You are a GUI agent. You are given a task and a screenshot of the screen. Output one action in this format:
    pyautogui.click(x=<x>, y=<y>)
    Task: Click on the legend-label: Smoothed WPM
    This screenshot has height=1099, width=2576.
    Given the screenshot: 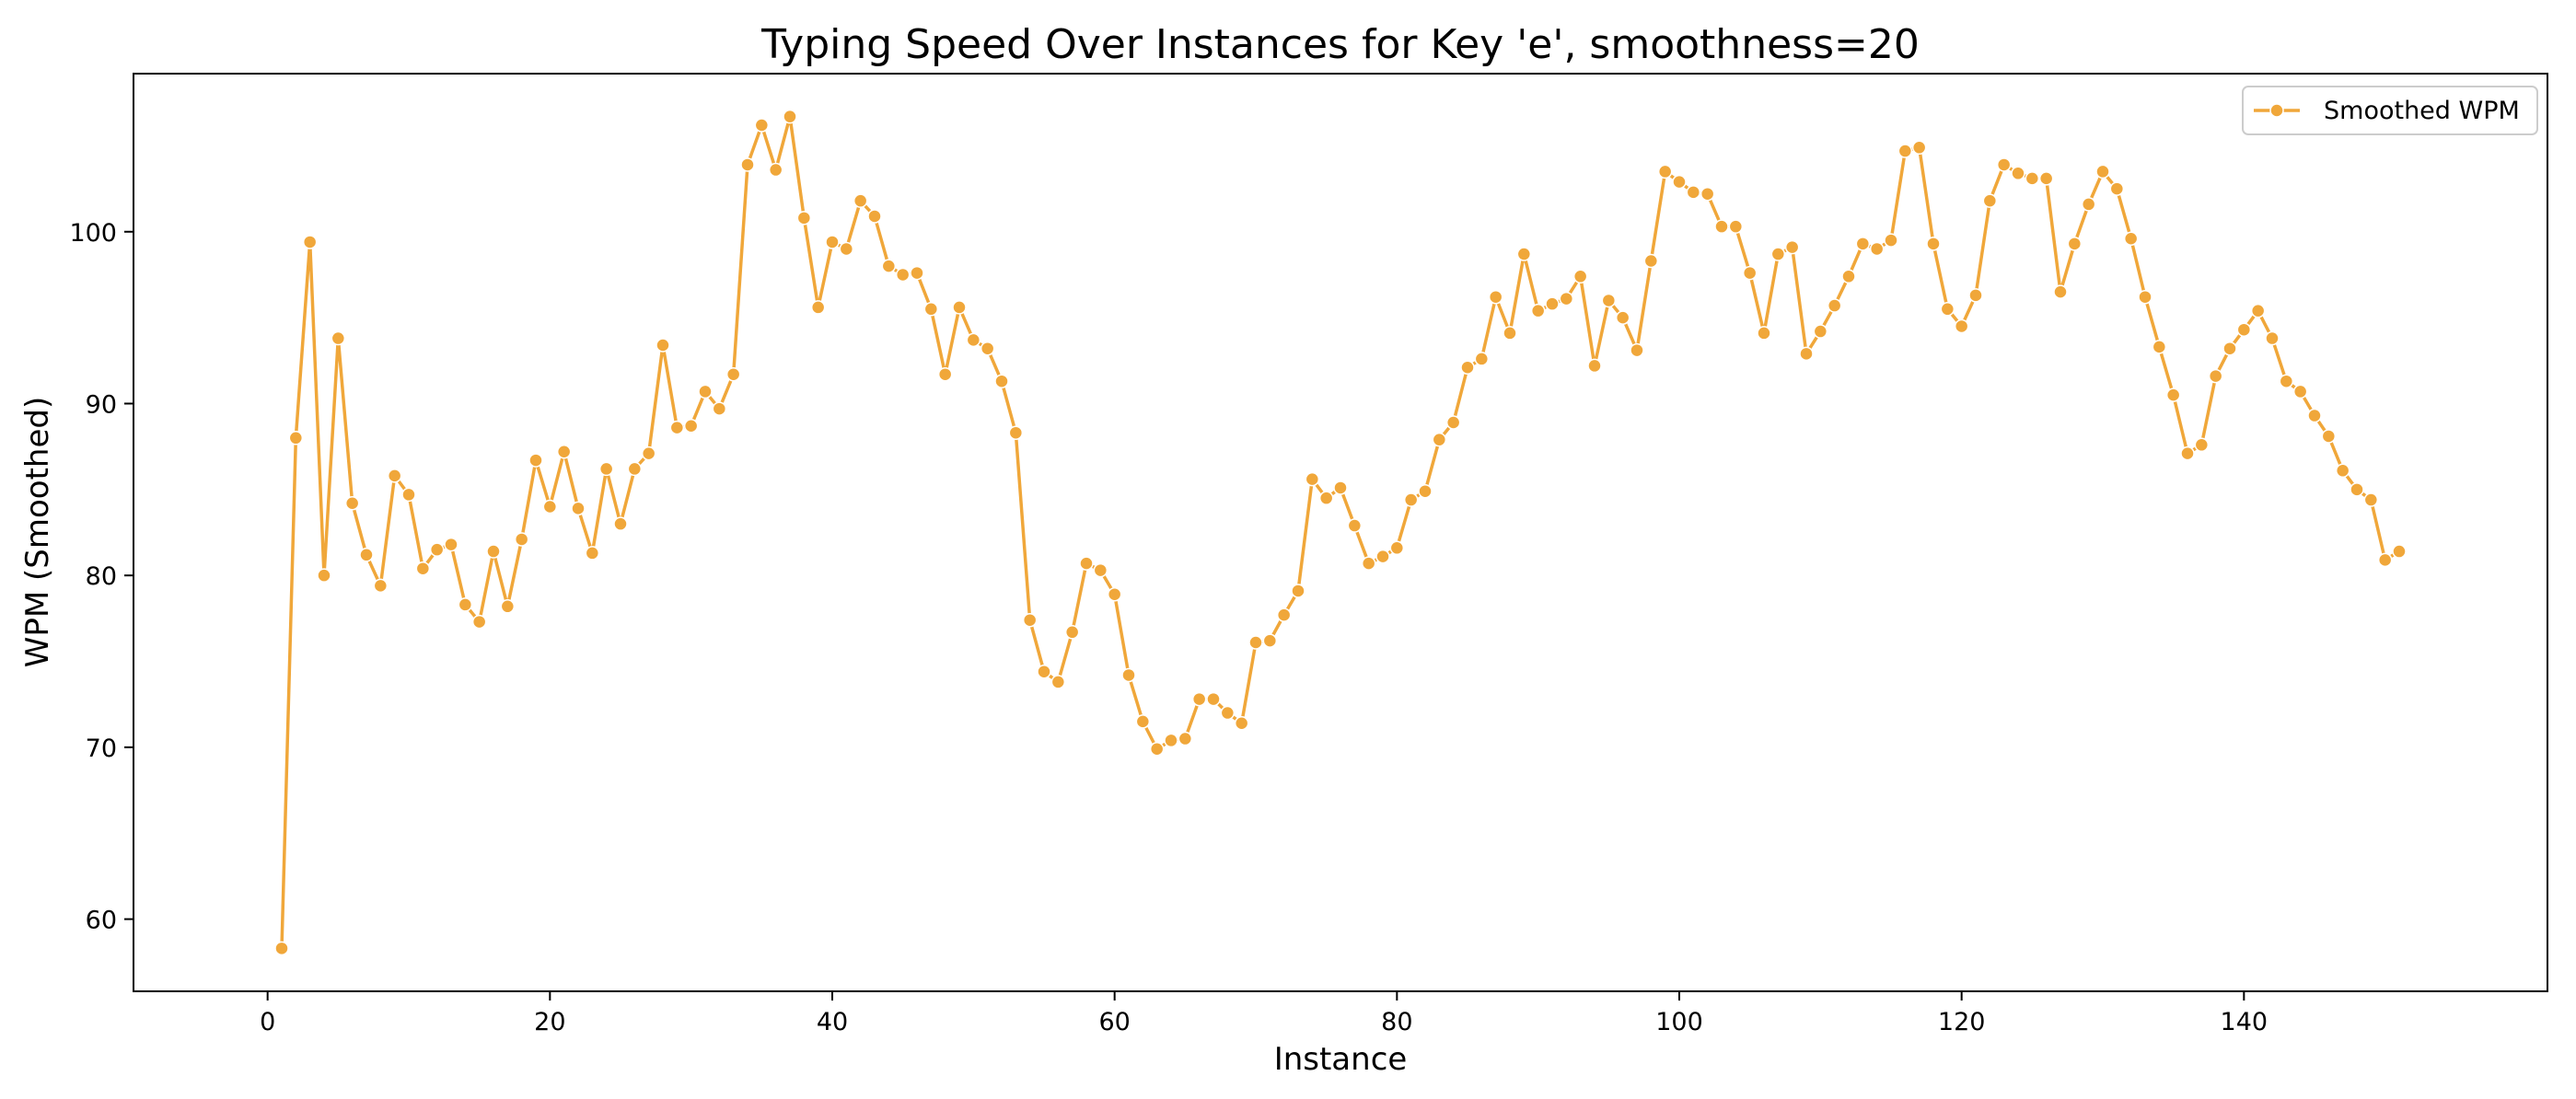 What is the action you would take?
    pyautogui.click(x=2422, y=111)
    